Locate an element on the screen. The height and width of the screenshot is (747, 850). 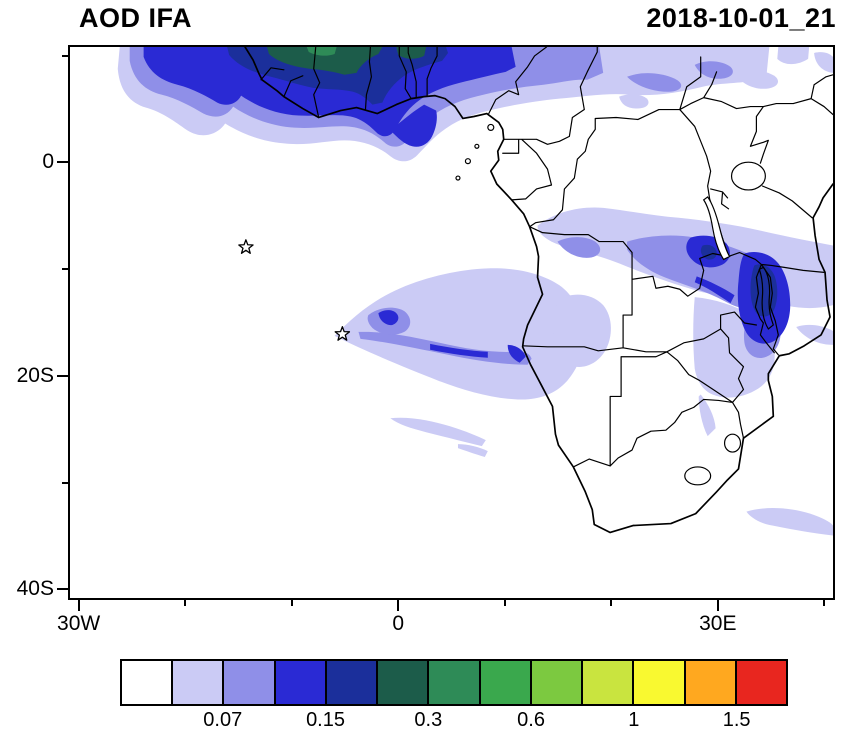
y-axis-label: 0 is located at coordinates (48, 162).